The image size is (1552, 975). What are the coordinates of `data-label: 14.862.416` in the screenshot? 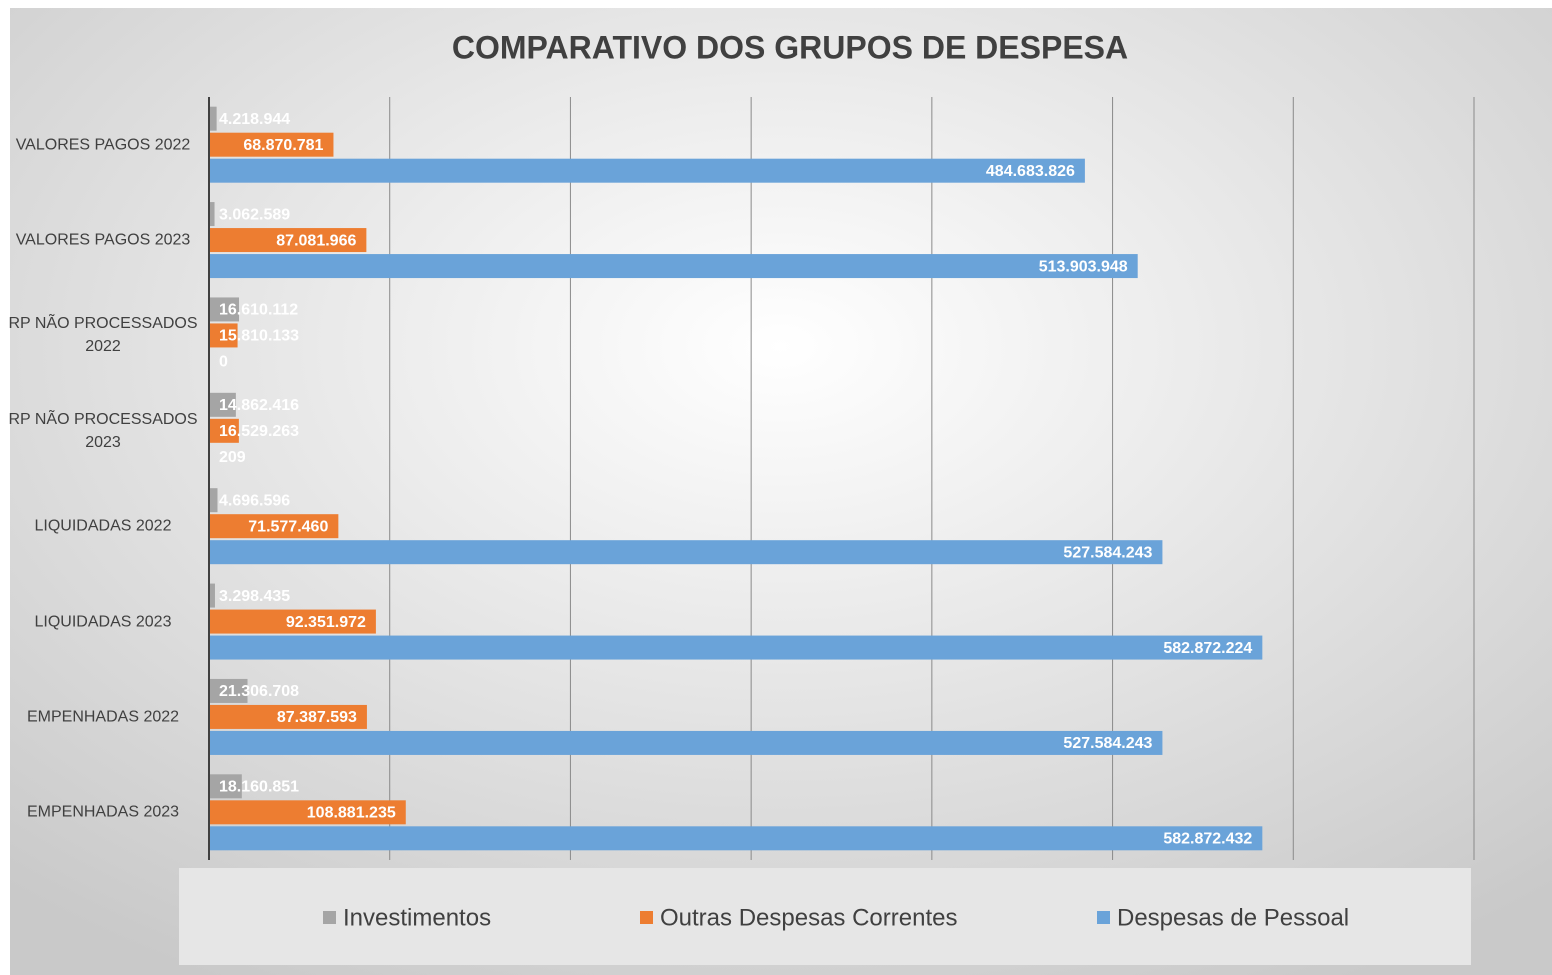 It's located at (259, 405).